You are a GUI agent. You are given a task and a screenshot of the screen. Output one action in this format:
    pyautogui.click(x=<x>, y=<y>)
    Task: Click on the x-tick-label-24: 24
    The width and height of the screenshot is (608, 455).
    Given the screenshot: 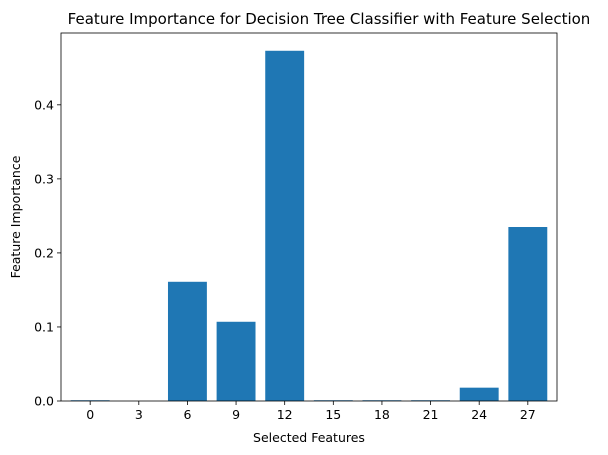 What is the action you would take?
    pyautogui.click(x=479, y=414)
    